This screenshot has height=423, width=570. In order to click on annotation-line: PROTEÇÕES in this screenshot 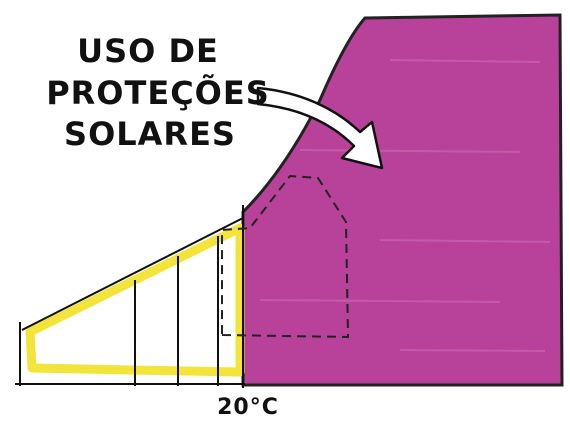, I will do `click(158, 92)`.